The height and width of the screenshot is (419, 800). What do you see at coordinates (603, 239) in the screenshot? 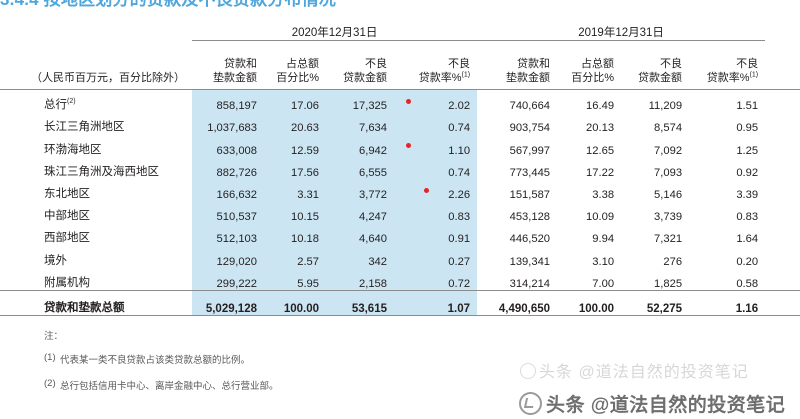
I see `cell-2019-pct: 9.94` at bounding box center [603, 239].